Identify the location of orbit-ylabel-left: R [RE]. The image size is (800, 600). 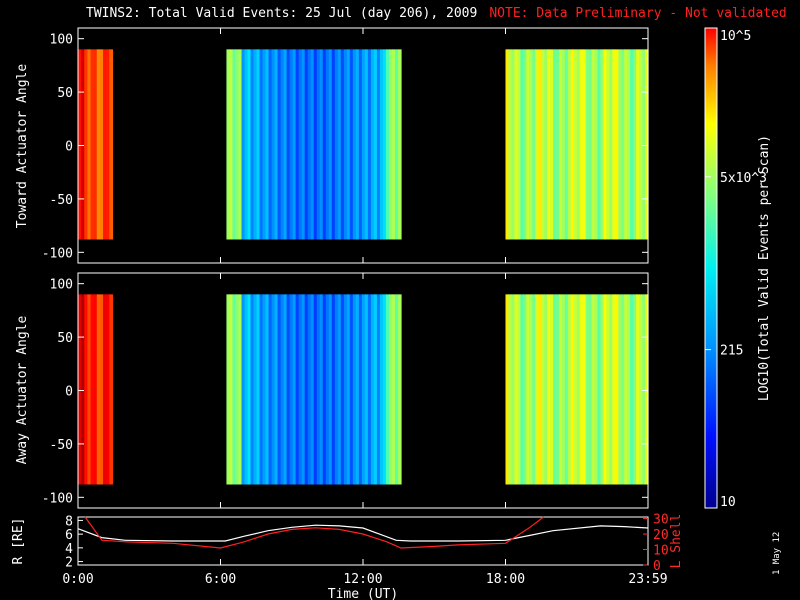
(18, 541).